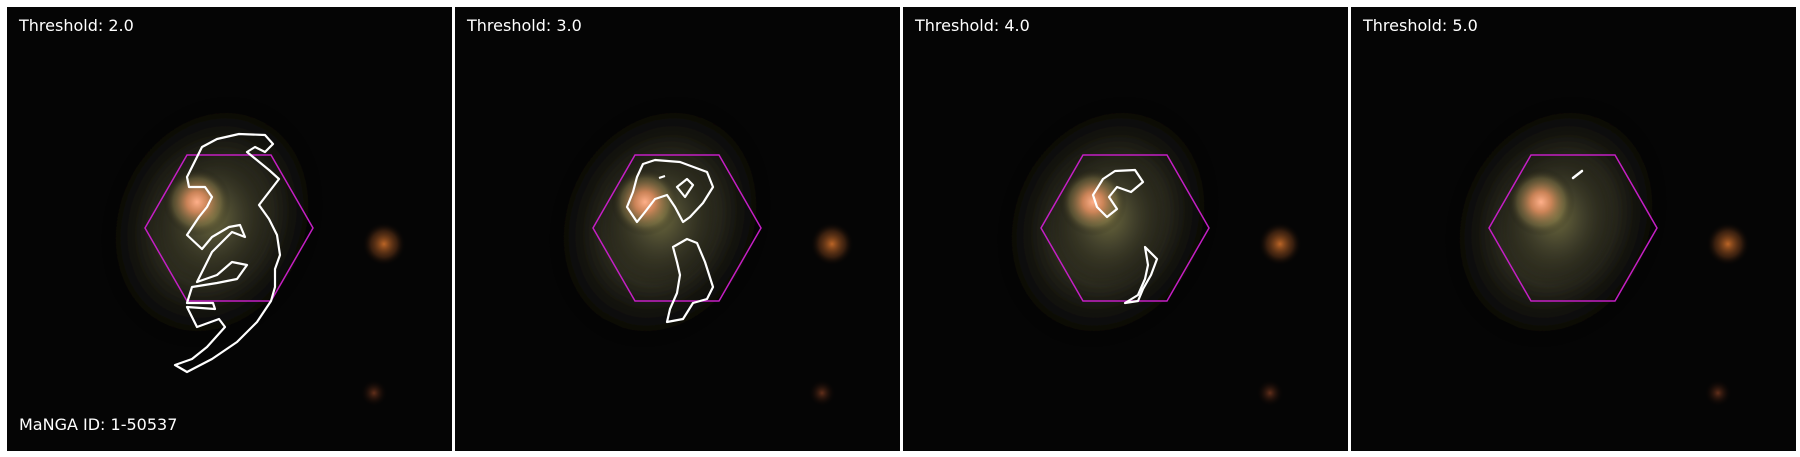 This screenshot has height=457, width=1800. What do you see at coordinates (972, 25) in the screenshot?
I see `threshold-label: Threshold: 4.0` at bounding box center [972, 25].